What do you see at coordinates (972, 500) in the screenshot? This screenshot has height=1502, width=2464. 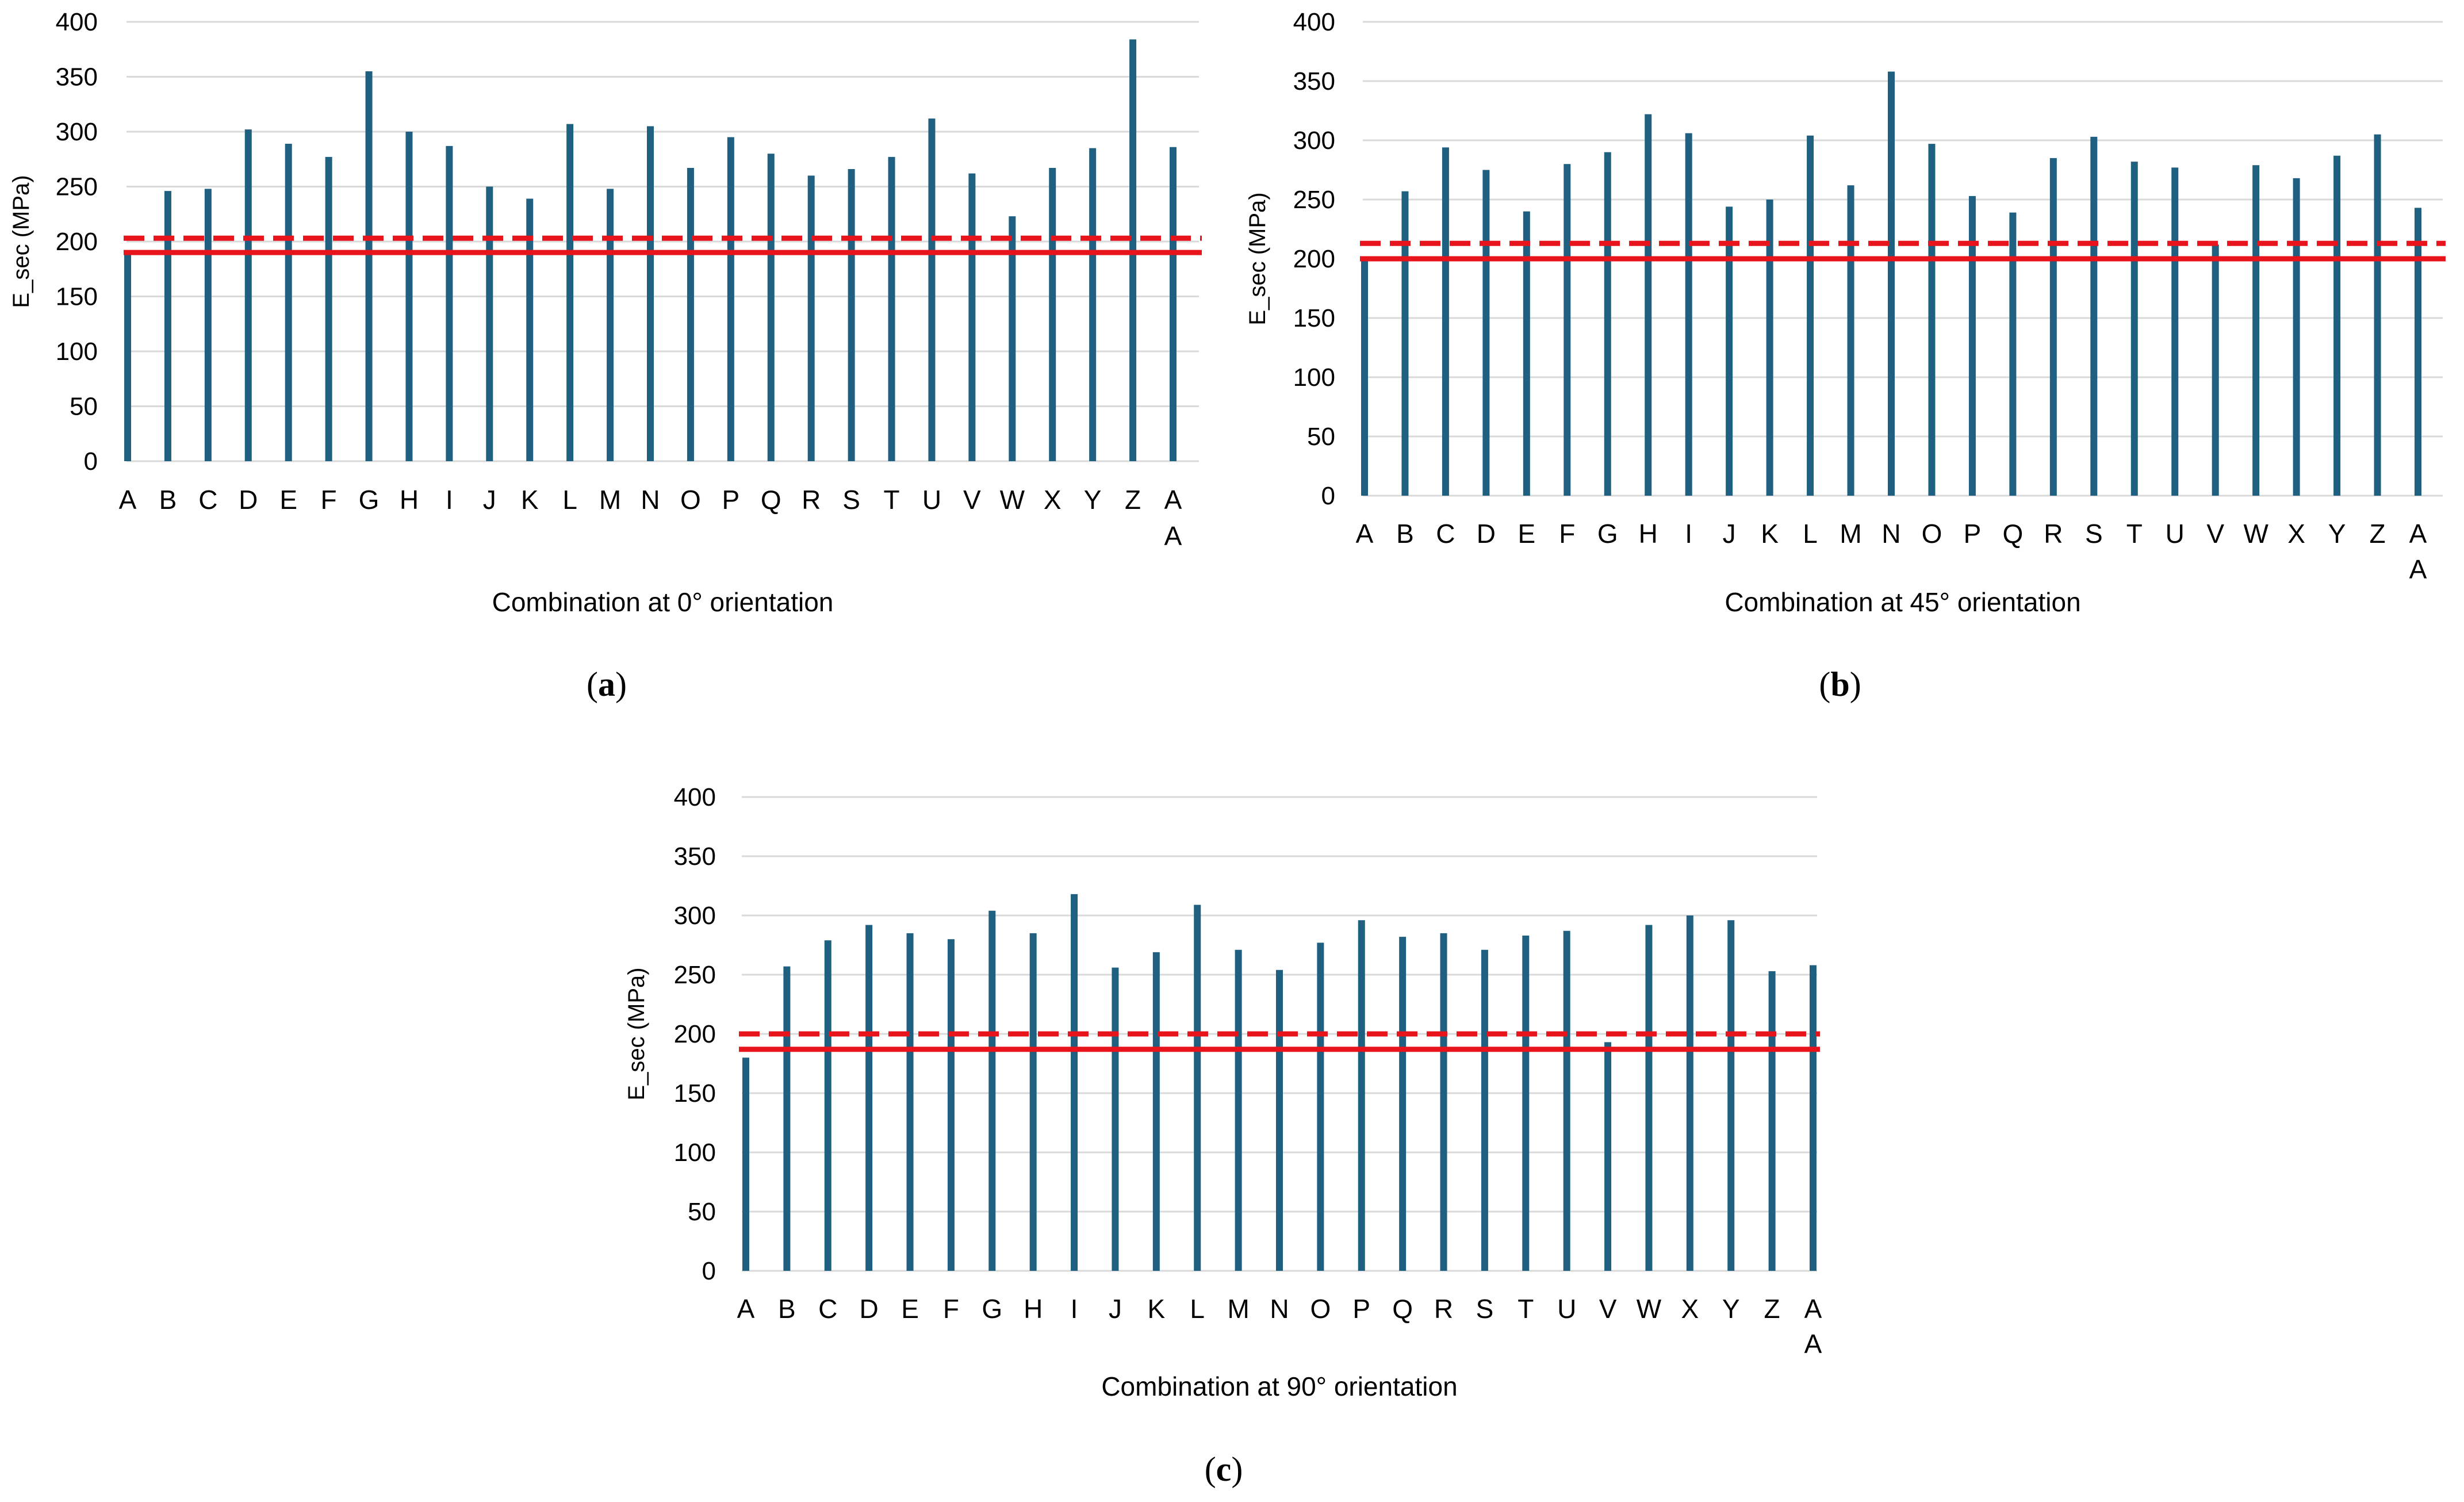 I see `x-tick-label: V` at bounding box center [972, 500].